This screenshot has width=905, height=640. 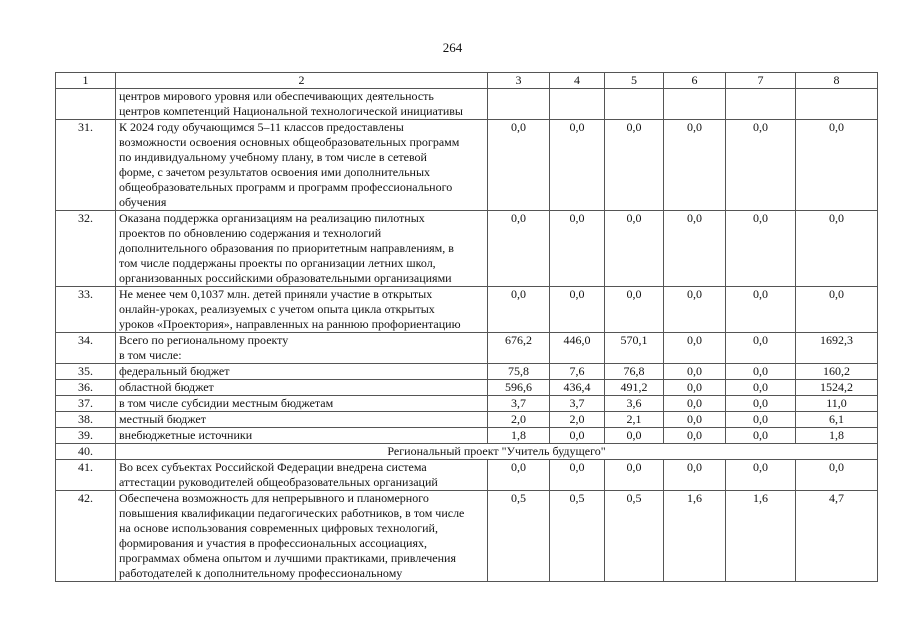 I want to click on row-number-cell: 34., so click(x=85, y=348).